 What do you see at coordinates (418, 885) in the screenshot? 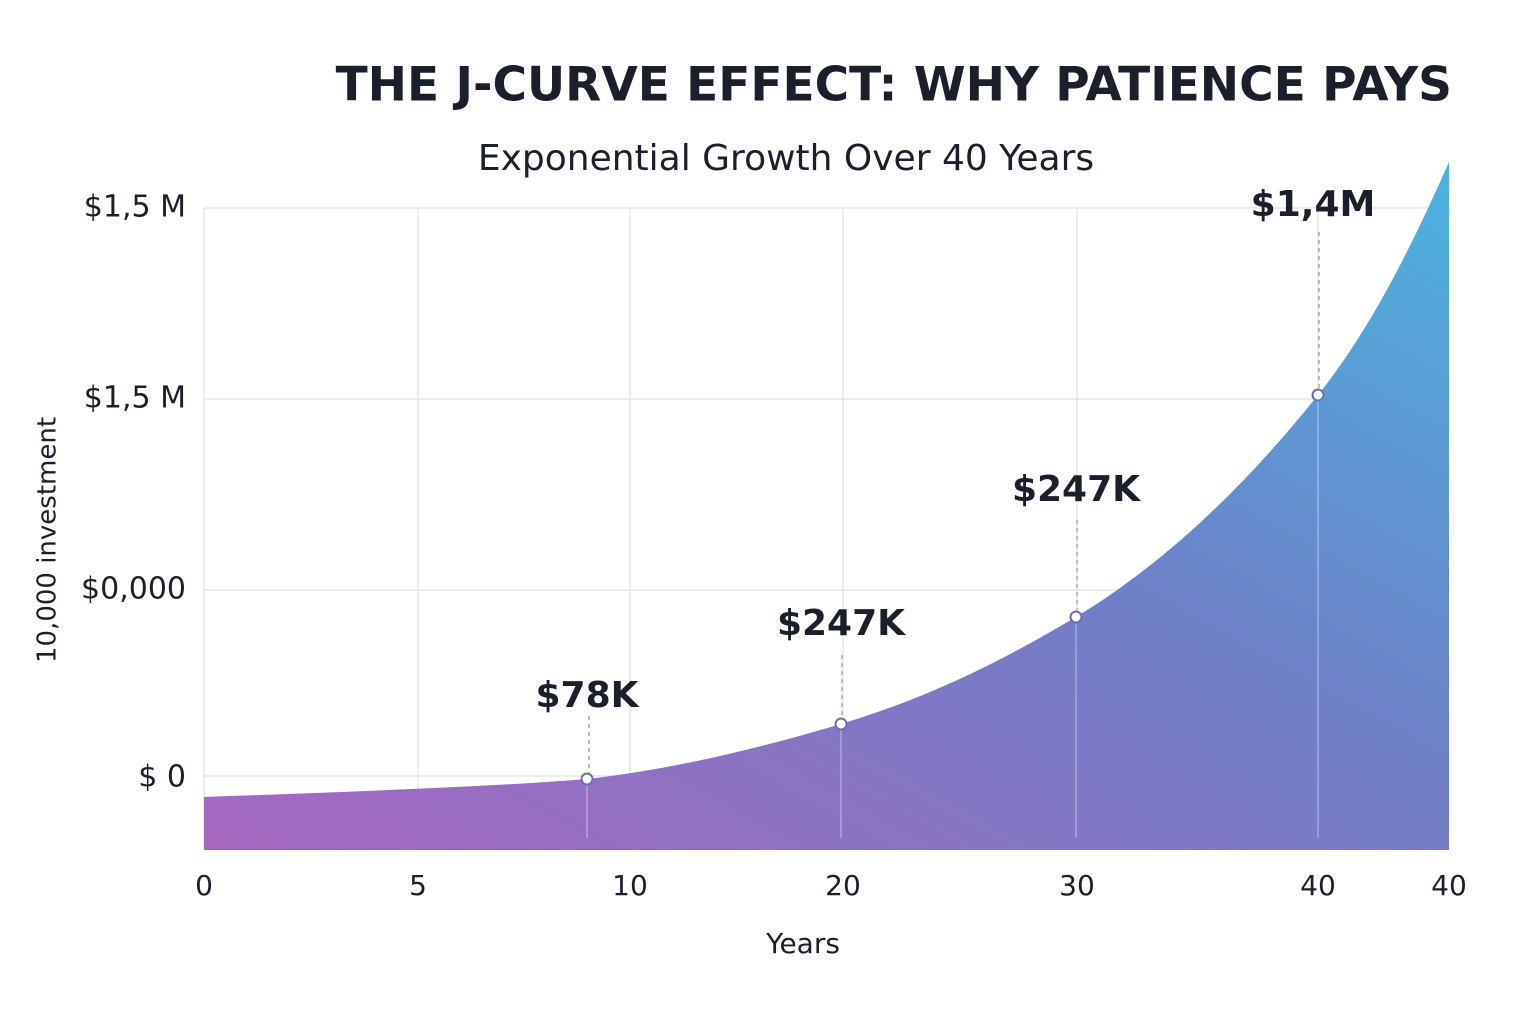
I see `x-tick-label: 5` at bounding box center [418, 885].